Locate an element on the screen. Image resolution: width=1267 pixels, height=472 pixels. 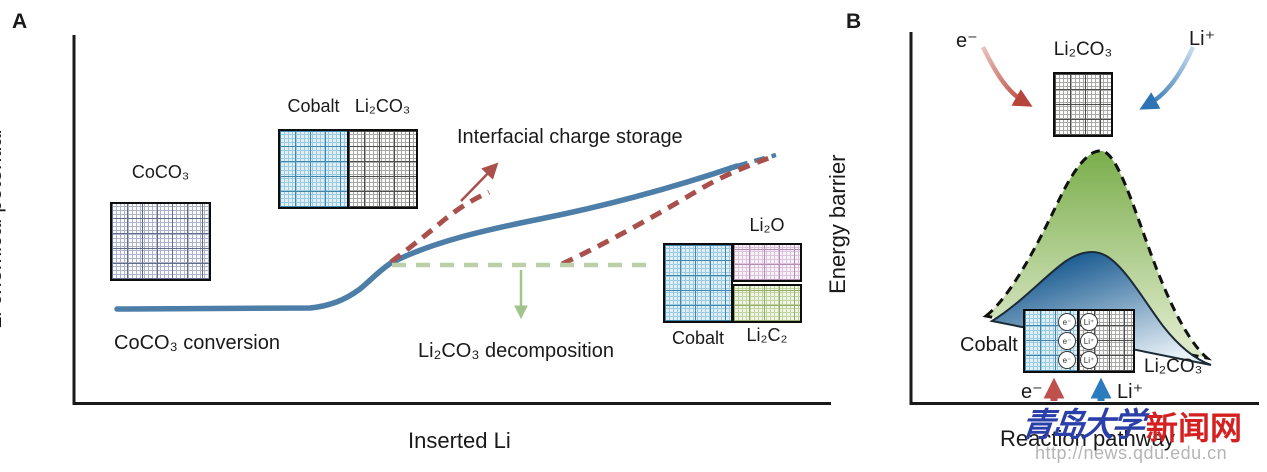
li2c2-box-label: Li₂C₂ is located at coordinates (767, 335).